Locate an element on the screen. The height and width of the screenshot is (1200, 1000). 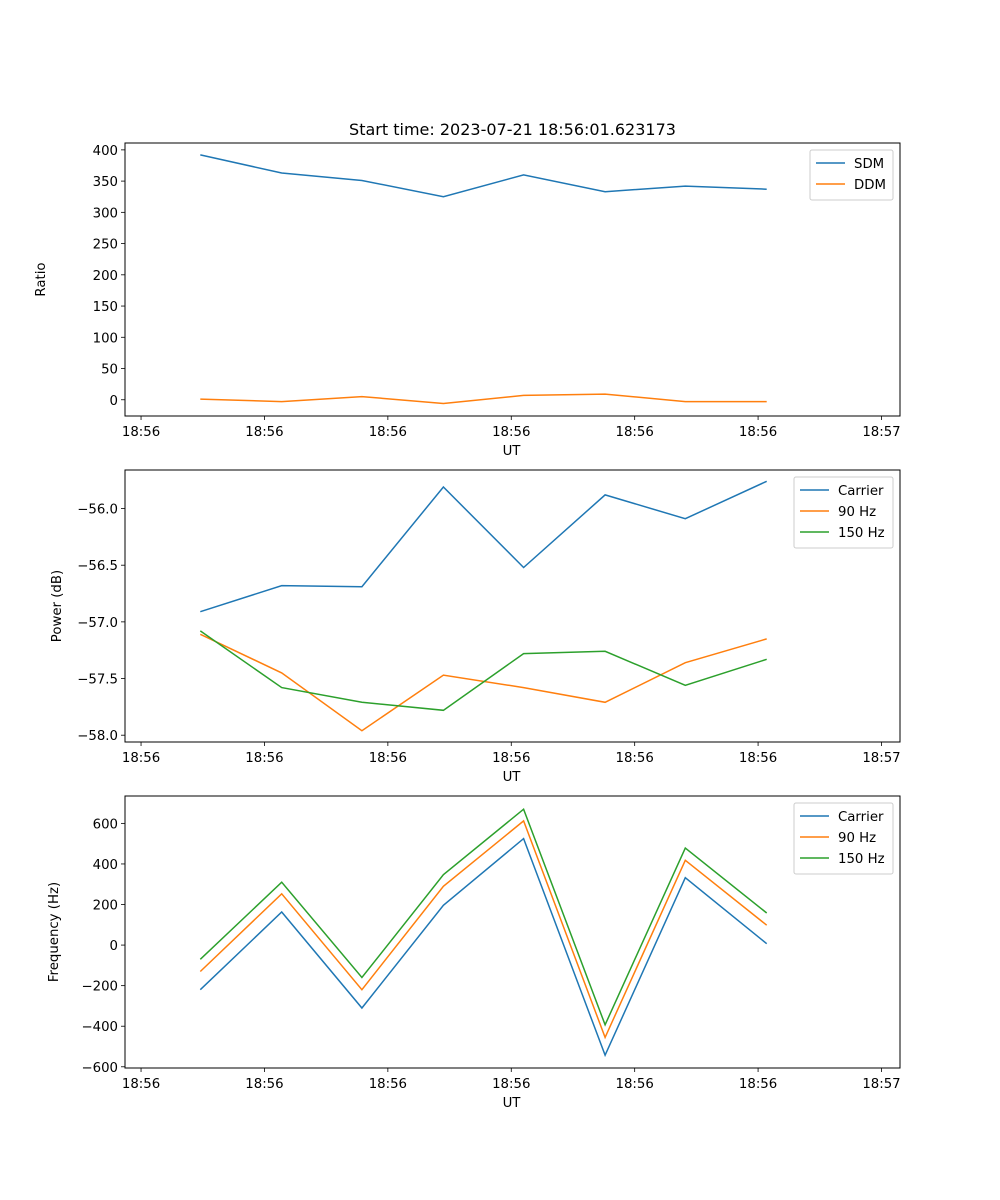
y-tick-label: −57.0 is located at coordinates (97, 623).